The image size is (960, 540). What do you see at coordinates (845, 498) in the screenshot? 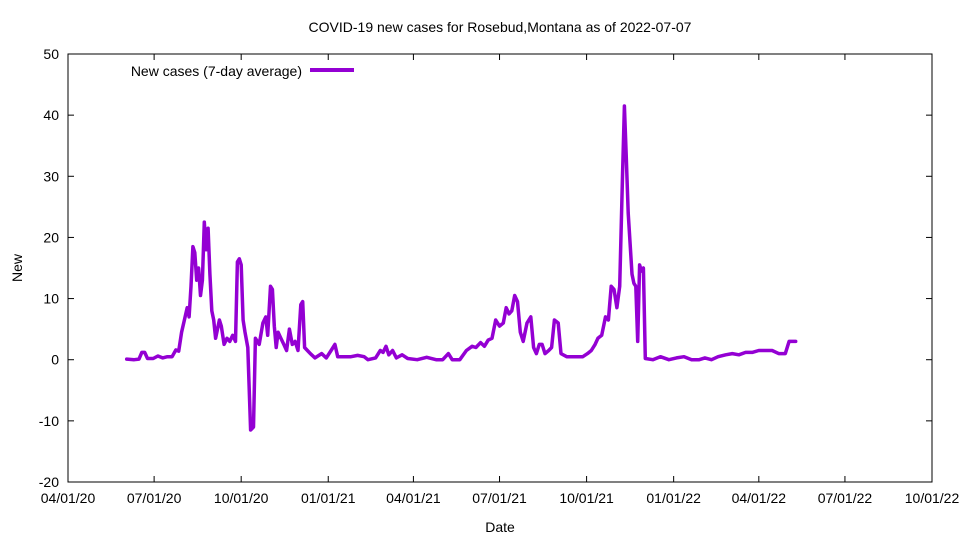
I see `x-tick-label: 07/01/22` at bounding box center [845, 498].